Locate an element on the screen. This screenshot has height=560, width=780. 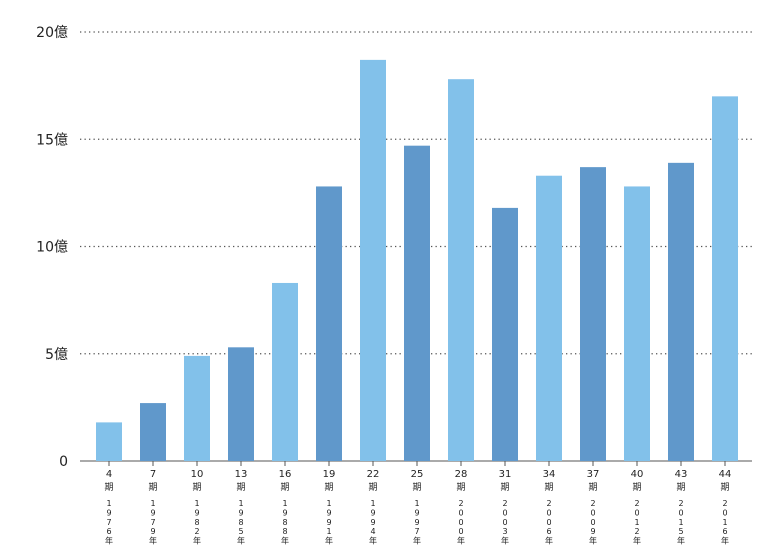
y-tick-label: 20億 is located at coordinates (52, 33).